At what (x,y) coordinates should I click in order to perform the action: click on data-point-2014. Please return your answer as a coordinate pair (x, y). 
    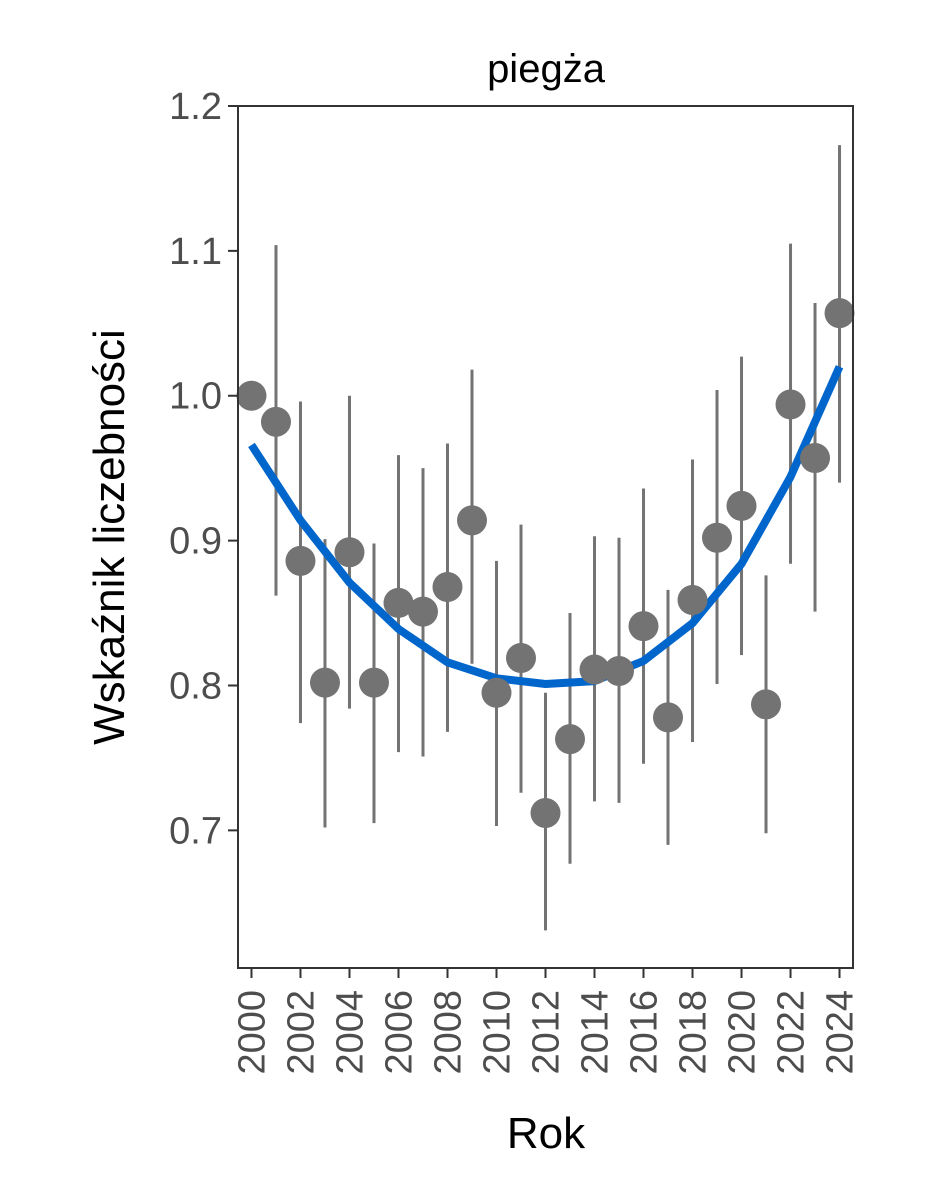
    Looking at the image, I should click on (594, 669).